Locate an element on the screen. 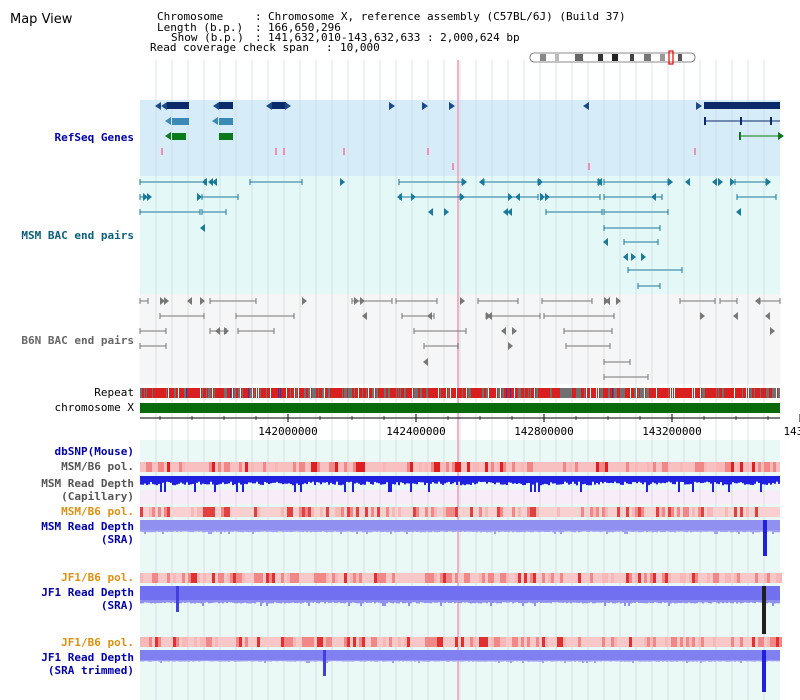 The image size is (800, 700). label-dbsnp: dbSNP(Mouse) is located at coordinates (94, 451).